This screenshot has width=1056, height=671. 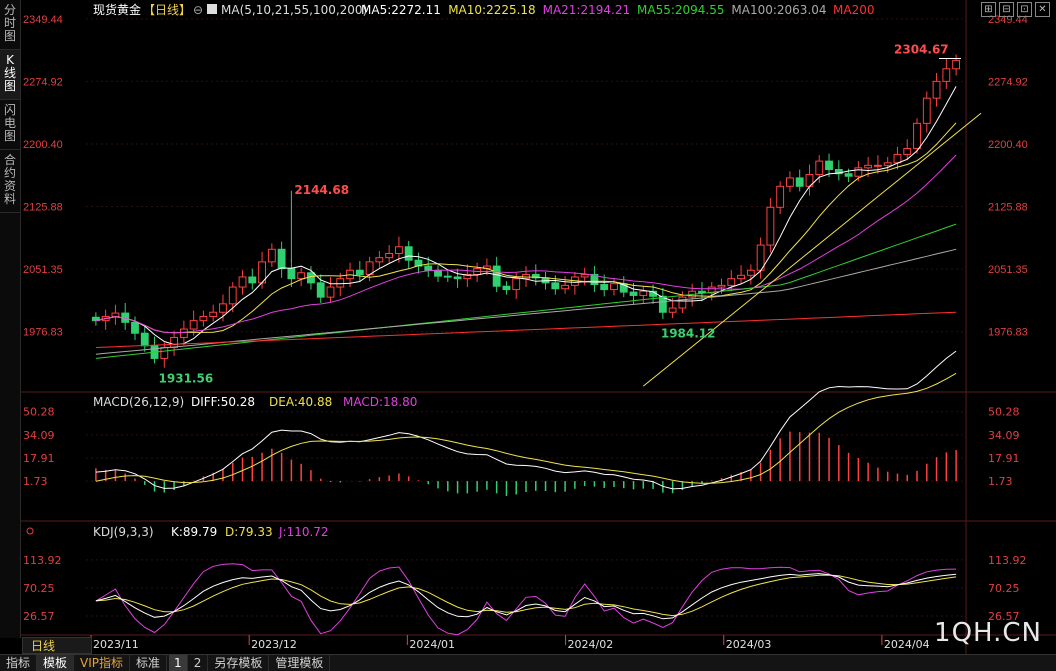 I want to click on macd-label-right-3: 1.73, so click(x=1000, y=481).